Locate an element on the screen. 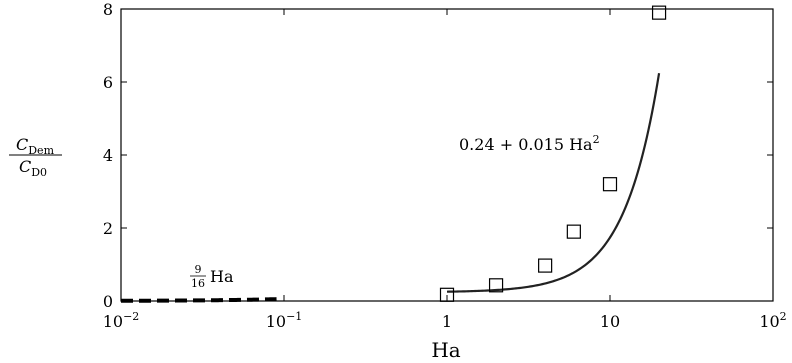 This screenshot has height=363, width=792. y-label-numerator-sub: Dem is located at coordinates (41, 150).